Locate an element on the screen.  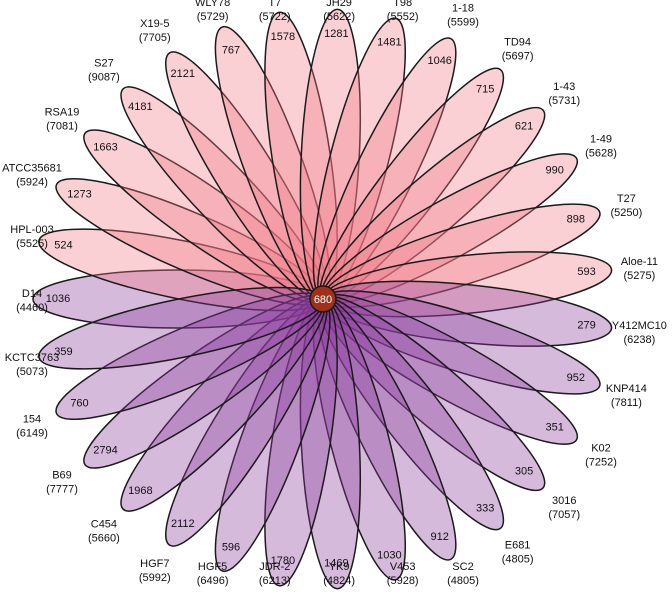
petal-unique-count: 351 is located at coordinates (555, 428).